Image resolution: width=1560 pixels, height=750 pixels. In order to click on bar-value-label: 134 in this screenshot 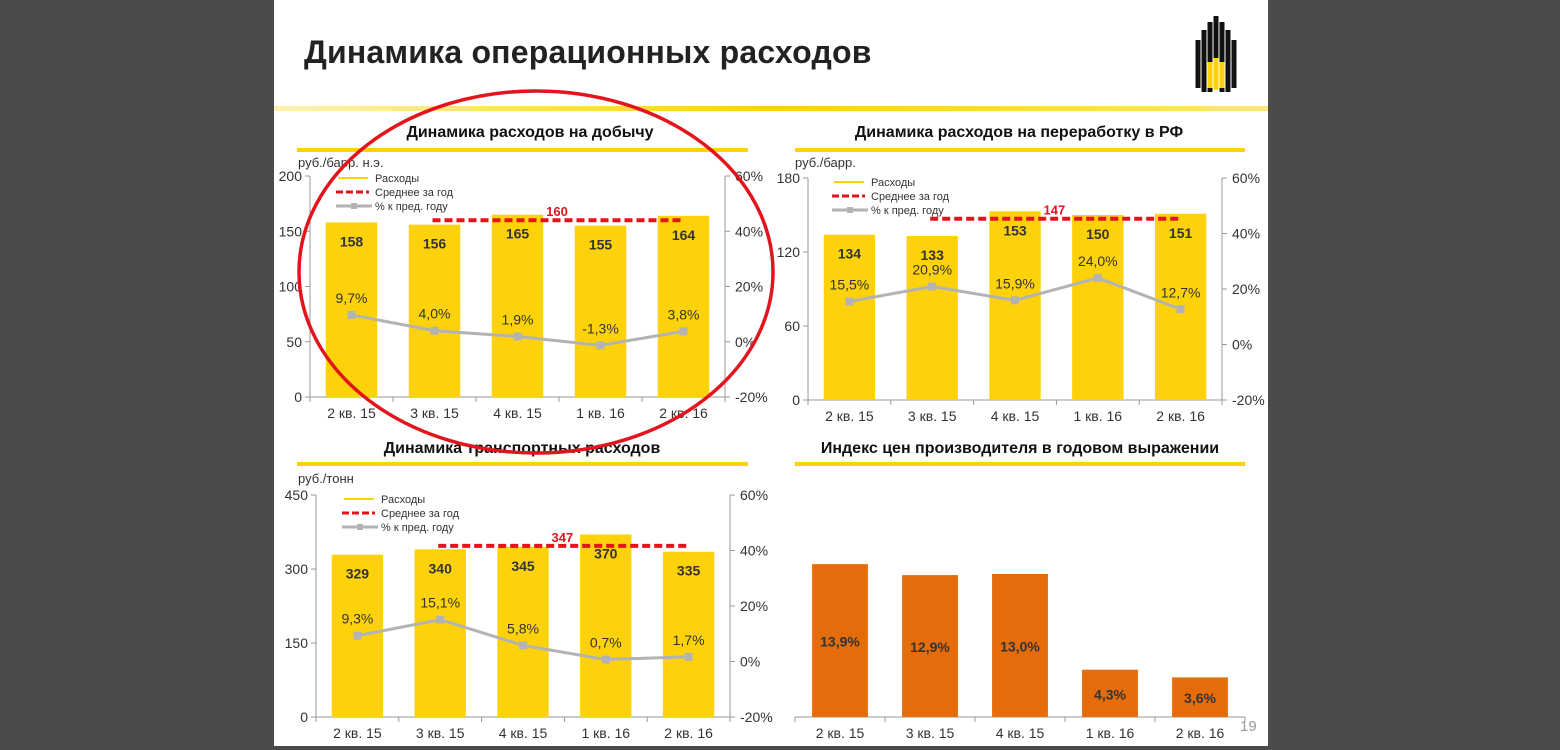, I will do `click(850, 254)`.